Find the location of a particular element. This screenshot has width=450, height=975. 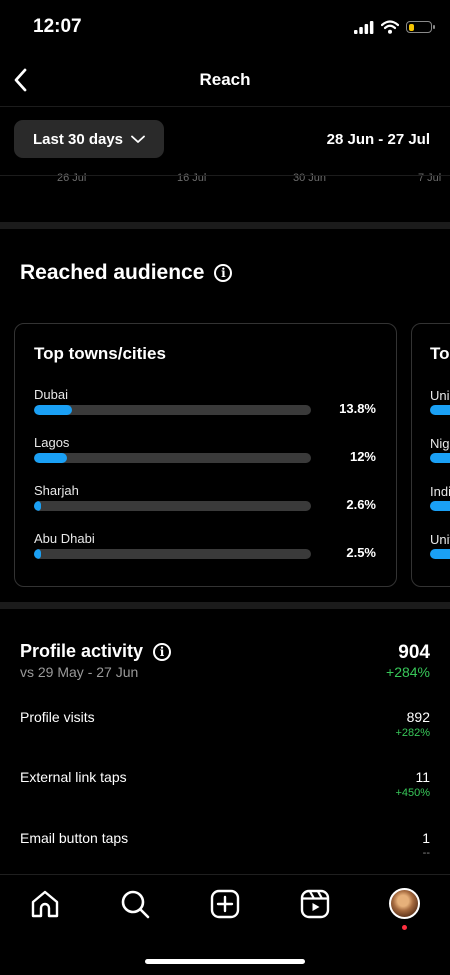

city-name: Dubai is located at coordinates (51, 394).